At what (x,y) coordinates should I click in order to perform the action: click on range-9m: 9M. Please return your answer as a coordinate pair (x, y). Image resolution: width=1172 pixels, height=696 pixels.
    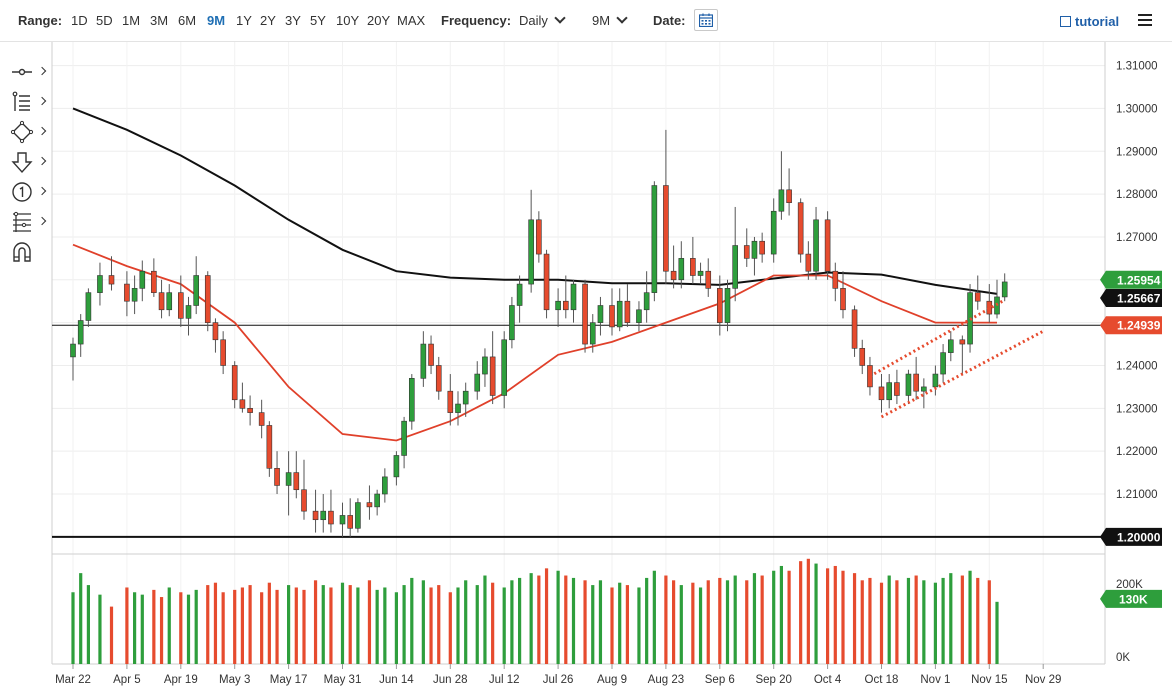
    Looking at the image, I should click on (216, 20).